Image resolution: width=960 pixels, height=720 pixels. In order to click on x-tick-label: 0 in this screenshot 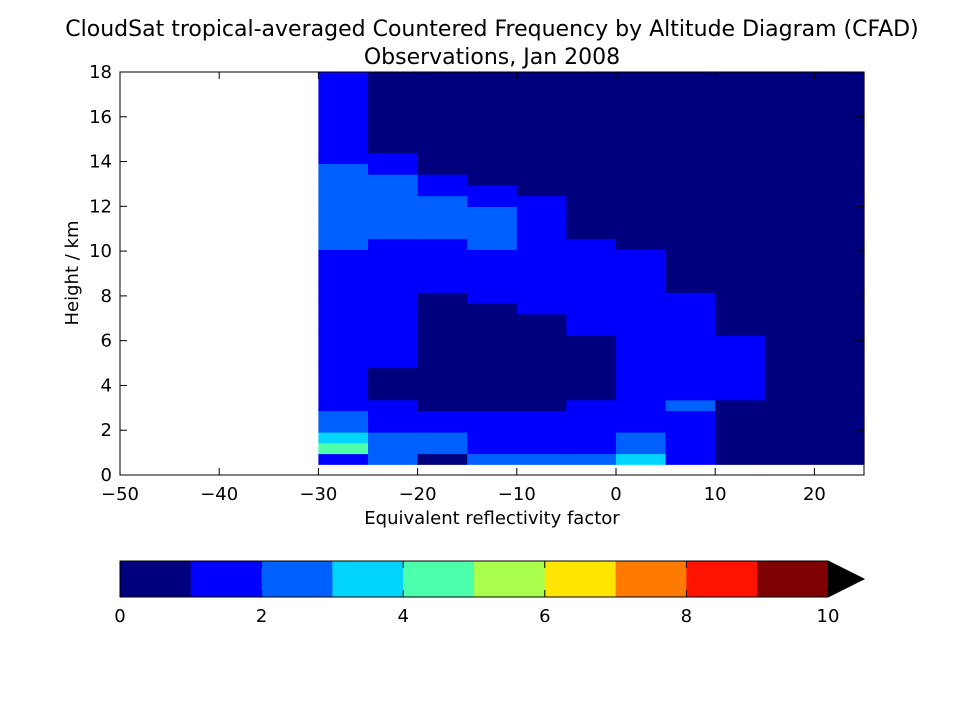, I will do `click(615, 494)`.